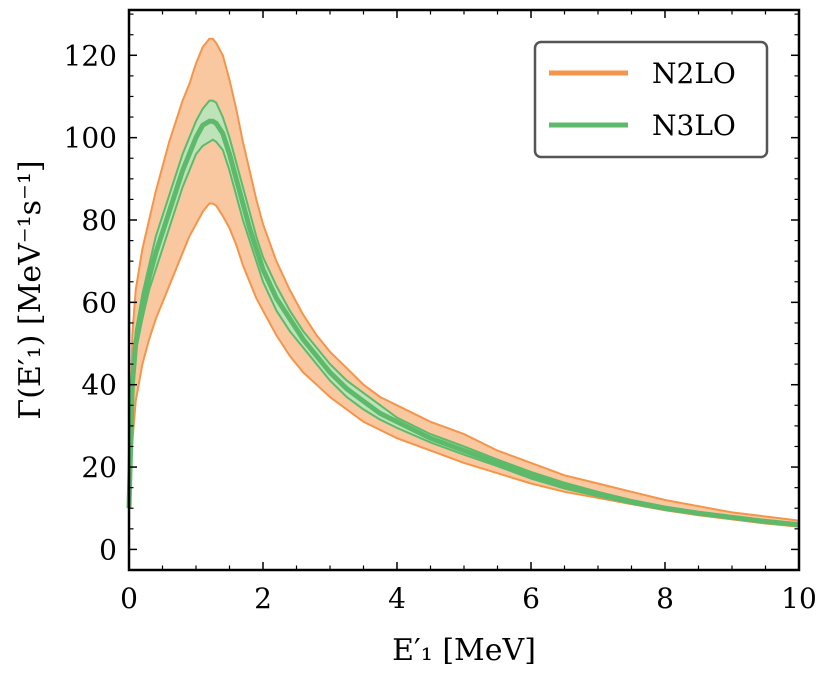 Image resolution: width=829 pixels, height=678 pixels. Describe the element at coordinates (263, 598) in the screenshot. I see `x-tick-label-1: 2` at that location.